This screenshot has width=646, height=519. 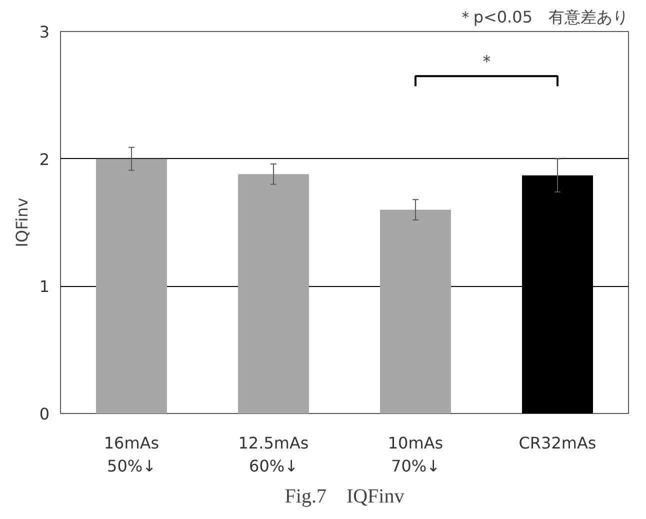 I want to click on y-tick-label: 1, so click(x=44, y=286).